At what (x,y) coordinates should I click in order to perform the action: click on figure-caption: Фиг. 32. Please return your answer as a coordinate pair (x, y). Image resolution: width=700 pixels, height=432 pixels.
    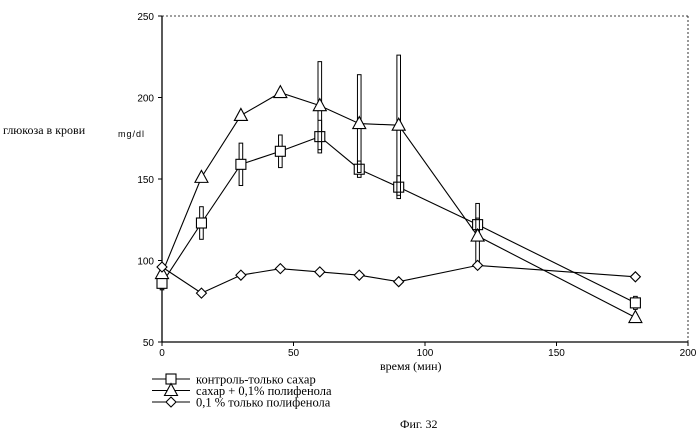
    Looking at the image, I should click on (418, 424).